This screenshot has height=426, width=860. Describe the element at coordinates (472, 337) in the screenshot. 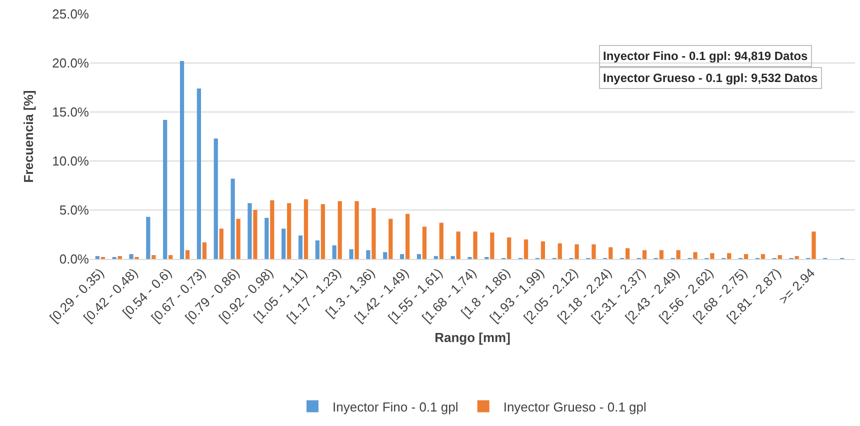

I see `x-axis-title: Rango [mm]` at that location.